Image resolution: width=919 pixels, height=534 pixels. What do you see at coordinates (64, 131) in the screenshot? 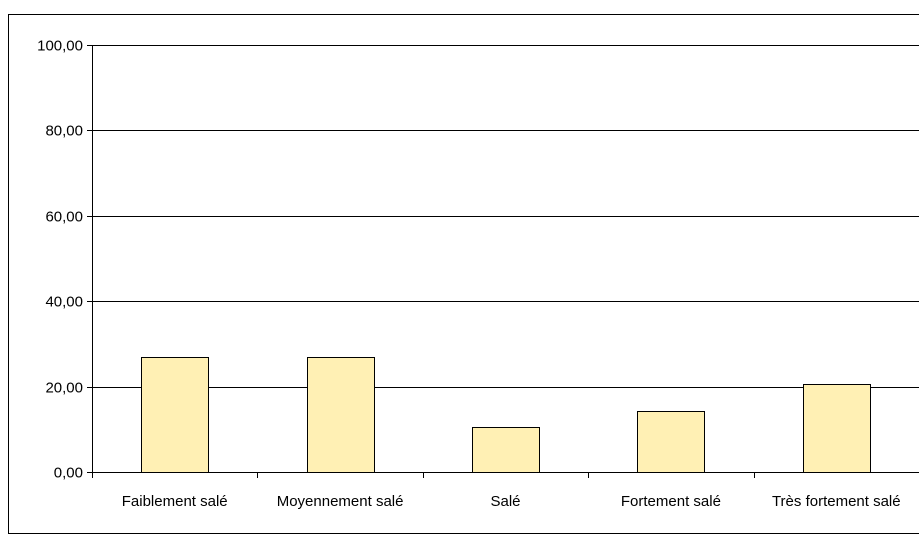
I see `y-tick-label: 80,00` at bounding box center [64, 131].